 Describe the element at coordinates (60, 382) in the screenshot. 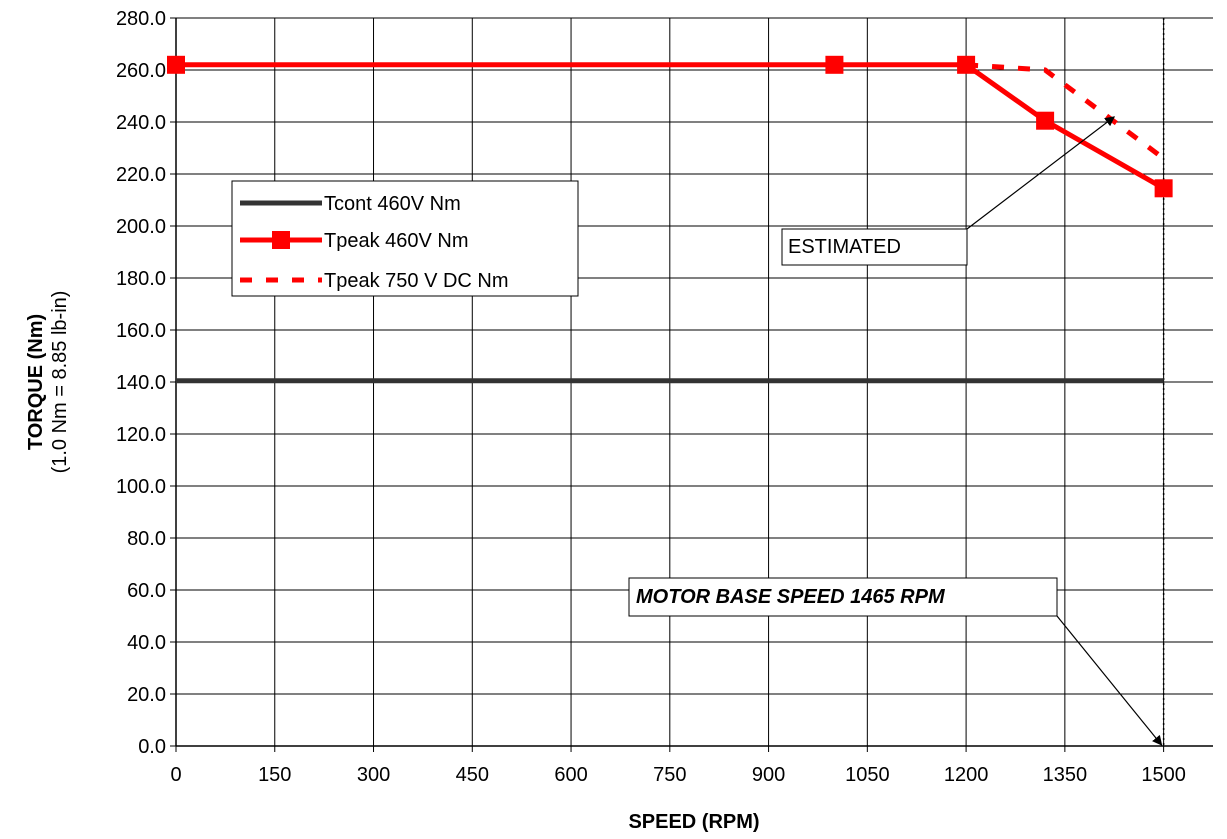

I see `y-axis-subtitle: (1.0 Nm = 8.85 lb-in)` at that location.